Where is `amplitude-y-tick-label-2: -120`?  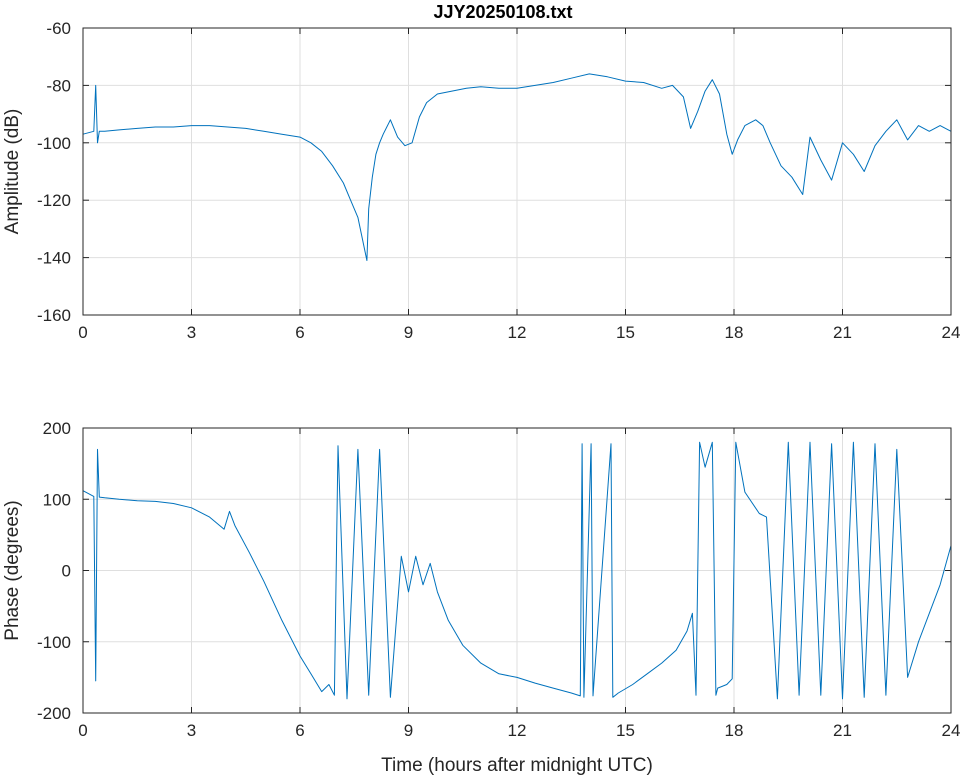 amplitude-y-tick-label-2: -120 is located at coordinates (54, 200).